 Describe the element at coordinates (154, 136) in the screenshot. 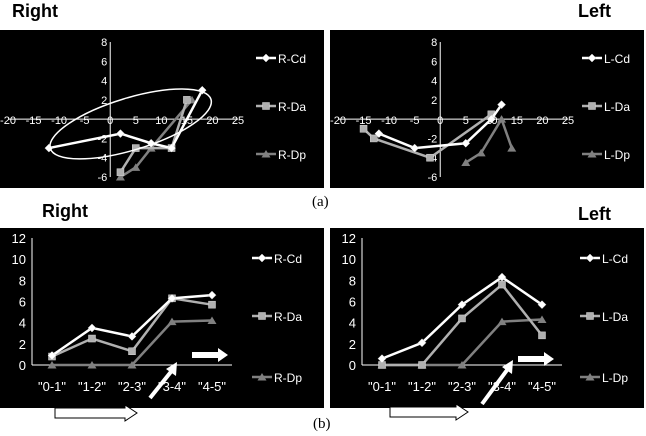

I see `series-line-R-Da` at that location.